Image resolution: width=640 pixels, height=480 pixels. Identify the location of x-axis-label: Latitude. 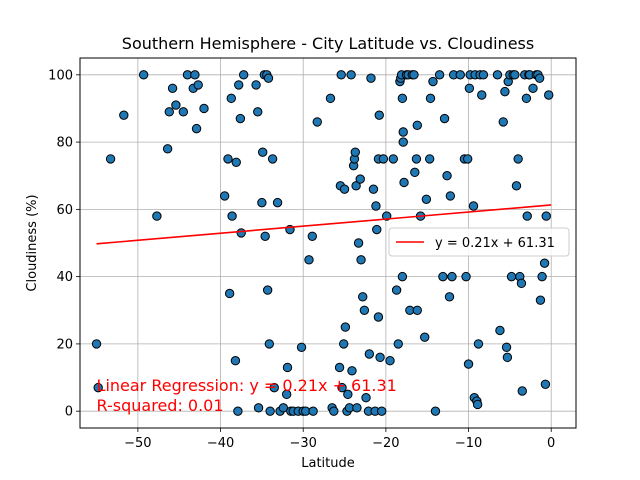
(328, 463).